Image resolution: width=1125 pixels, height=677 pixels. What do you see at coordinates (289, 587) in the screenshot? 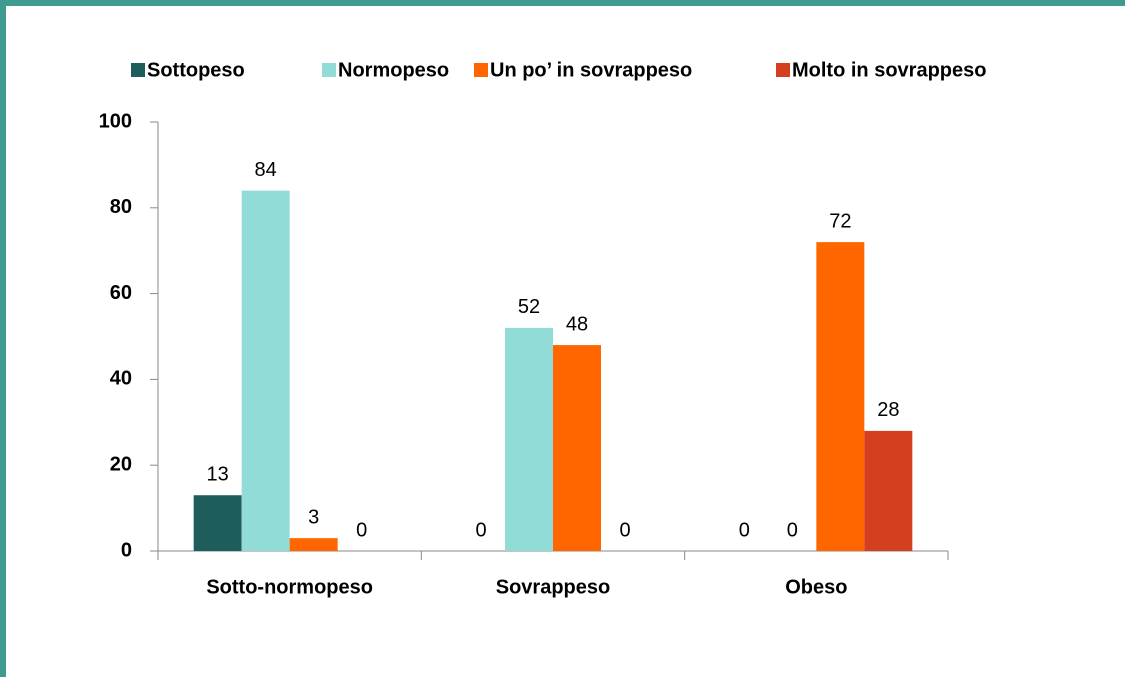
I see `x-tick-label: Sotto-normopeso` at bounding box center [289, 587].